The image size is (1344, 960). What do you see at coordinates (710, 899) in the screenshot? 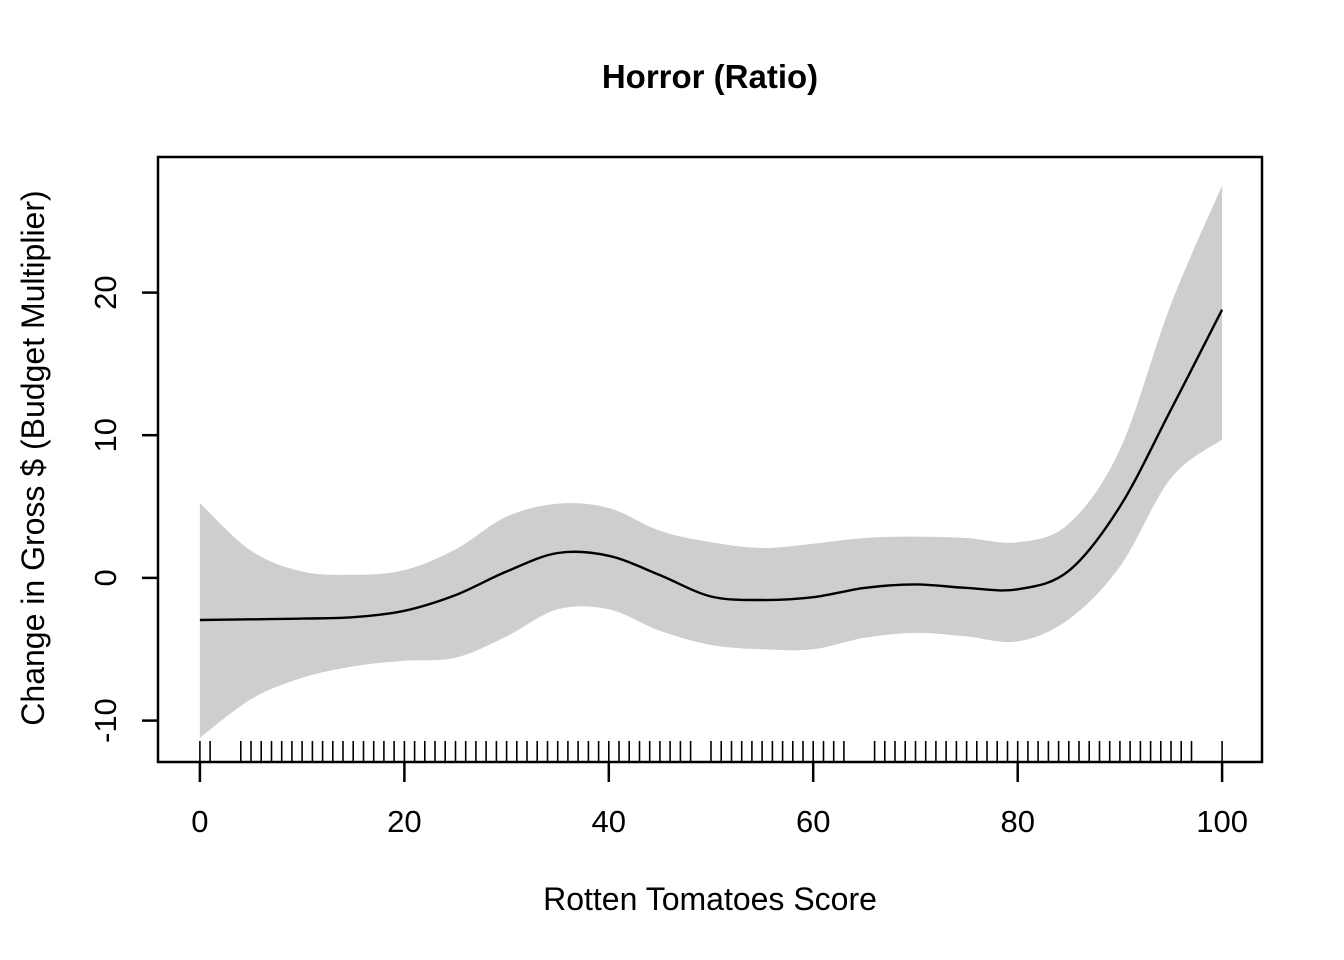
I see `x-axis-title: Rotten Tomatoes Score` at bounding box center [710, 899].